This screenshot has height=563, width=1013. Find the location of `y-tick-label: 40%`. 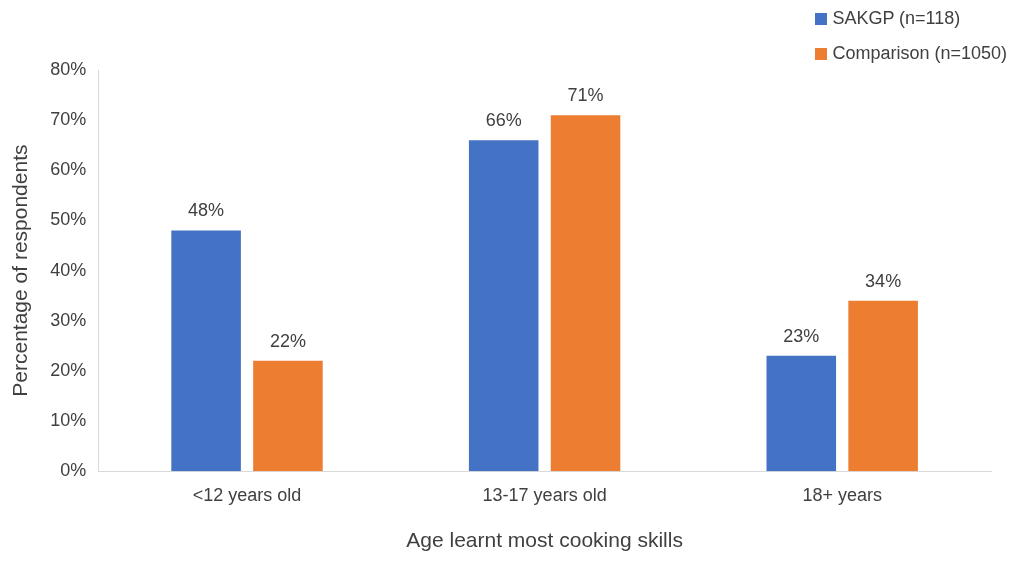

y-tick-label: 40% is located at coordinates (68, 269).